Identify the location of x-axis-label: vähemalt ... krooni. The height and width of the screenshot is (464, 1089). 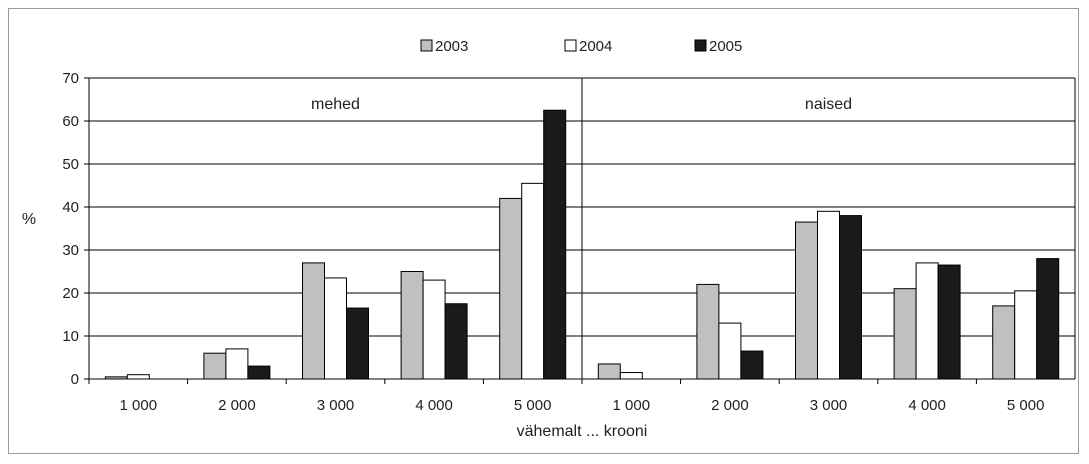
(582, 431).